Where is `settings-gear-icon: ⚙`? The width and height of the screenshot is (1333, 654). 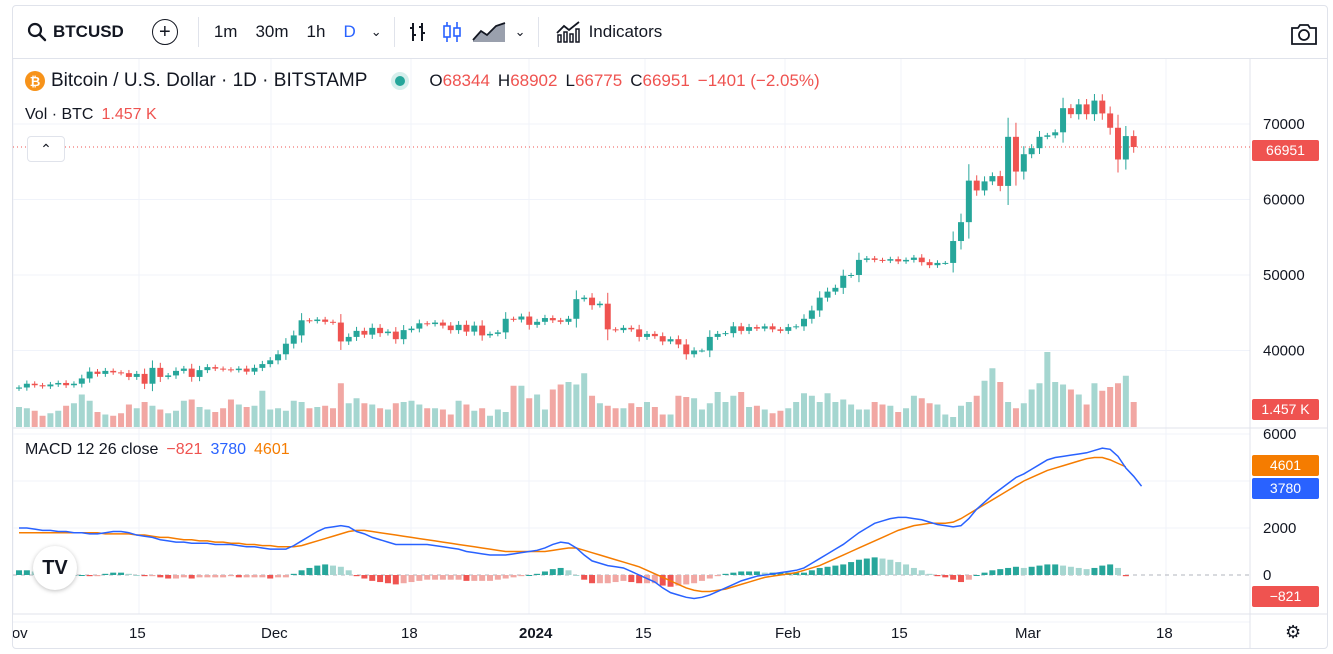
settings-gear-icon: ⚙ is located at coordinates (1293, 632).